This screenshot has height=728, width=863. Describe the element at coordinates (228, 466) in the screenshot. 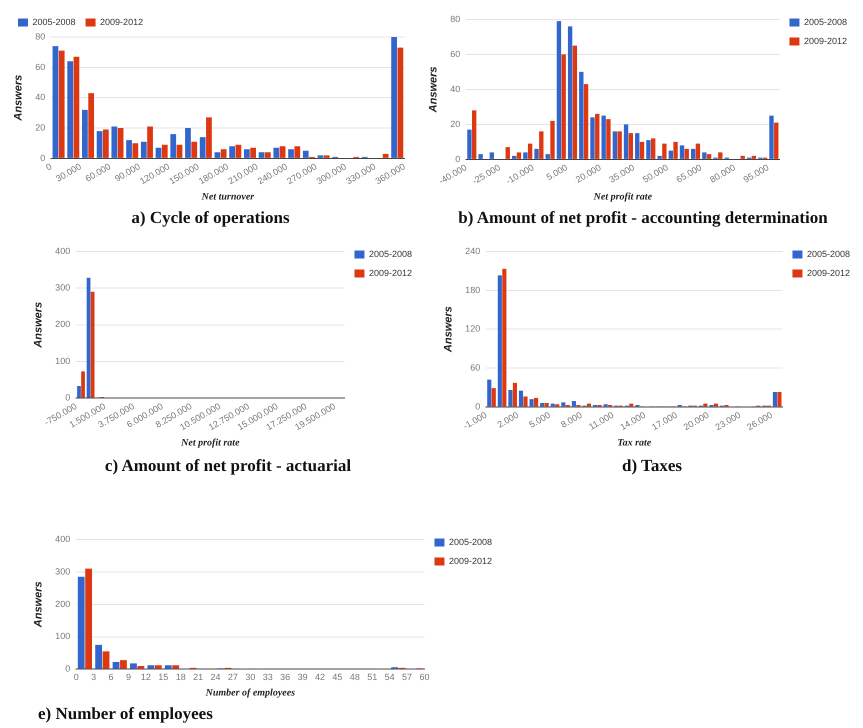

I see `text: c) Amount of net profit - actuarial` at that location.